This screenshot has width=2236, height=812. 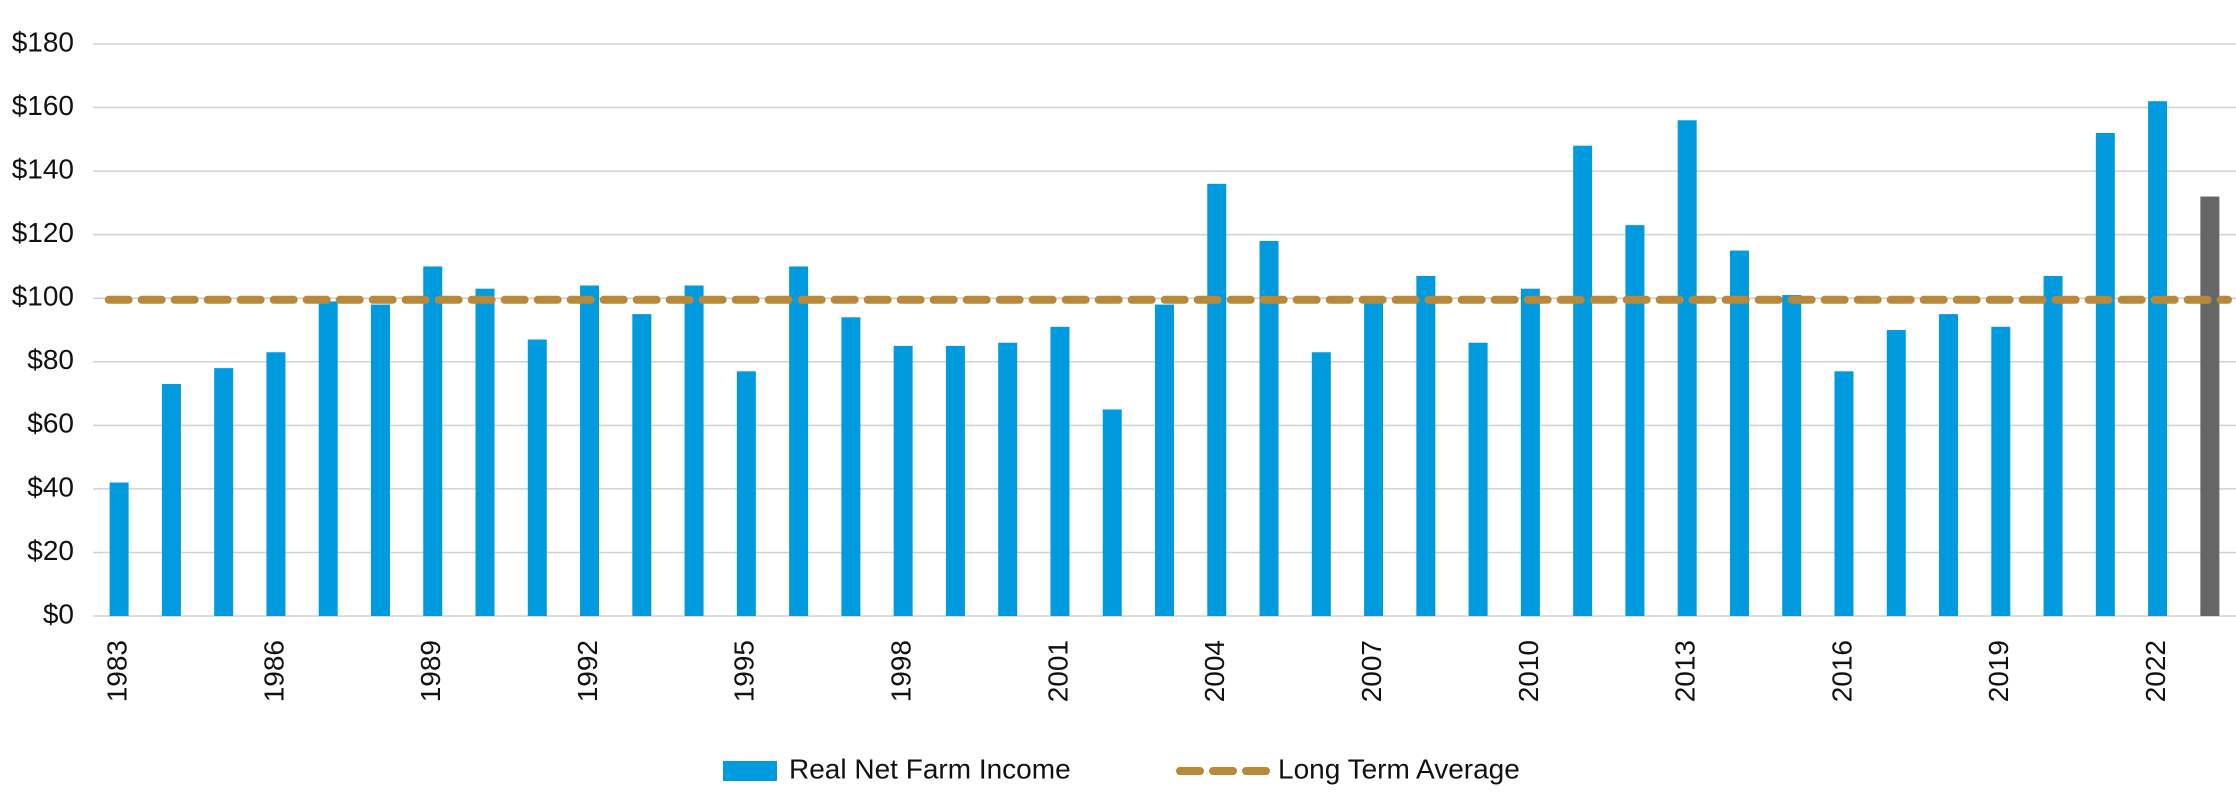 What do you see at coordinates (50, 423) in the screenshot?
I see `y-tick-label: $60` at bounding box center [50, 423].